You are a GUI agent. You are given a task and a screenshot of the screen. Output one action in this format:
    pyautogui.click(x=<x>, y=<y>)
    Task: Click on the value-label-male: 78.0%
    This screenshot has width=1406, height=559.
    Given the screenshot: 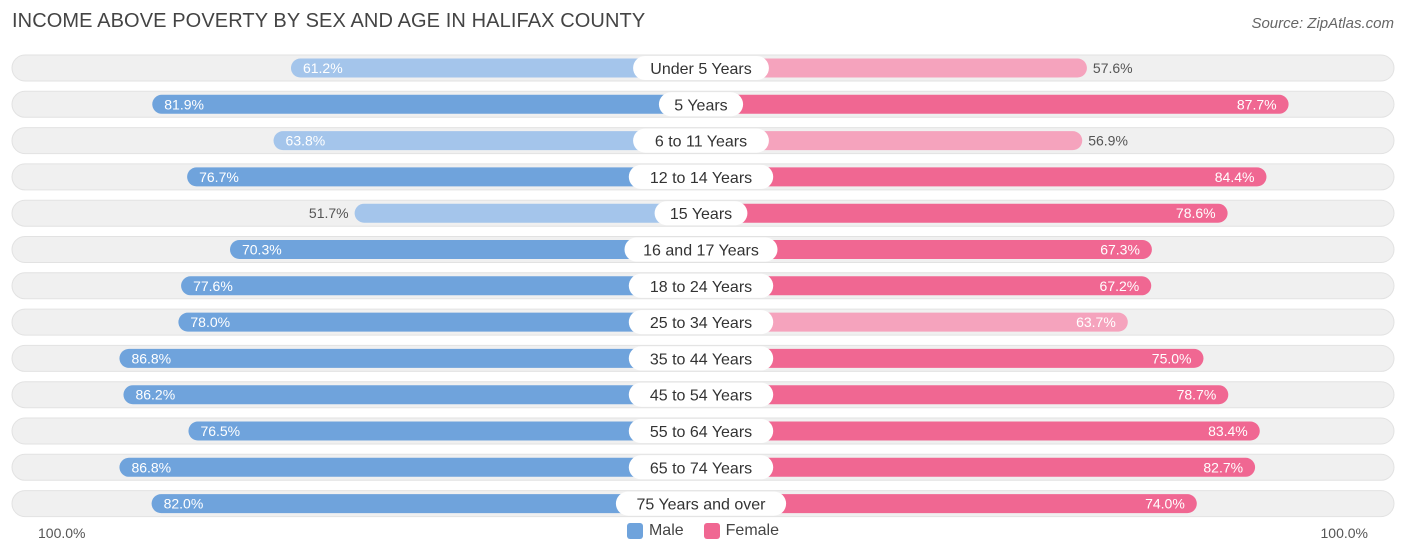 What is the action you would take?
    pyautogui.click(x=210, y=322)
    